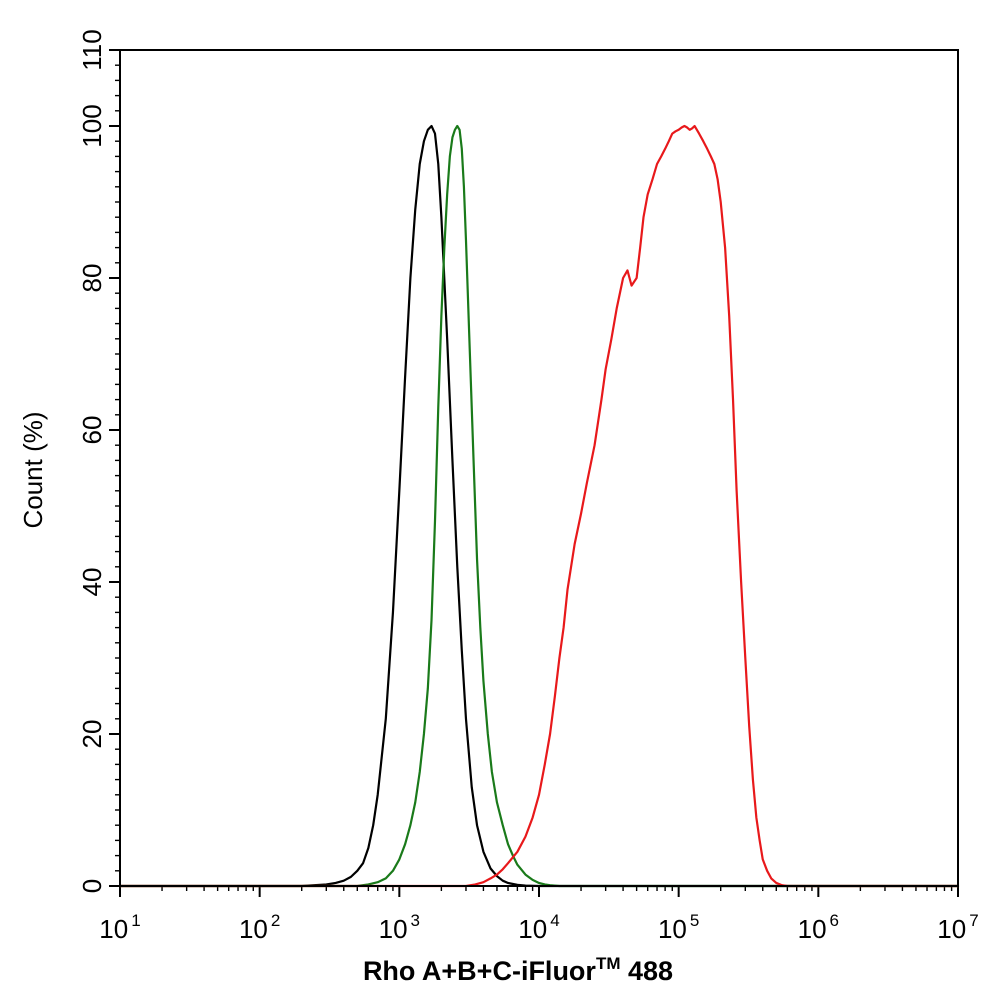 This screenshot has width=994, height=1002. Describe the element at coordinates (834, 920) in the screenshot. I see `x-tick-label-exponent: 6` at that location.